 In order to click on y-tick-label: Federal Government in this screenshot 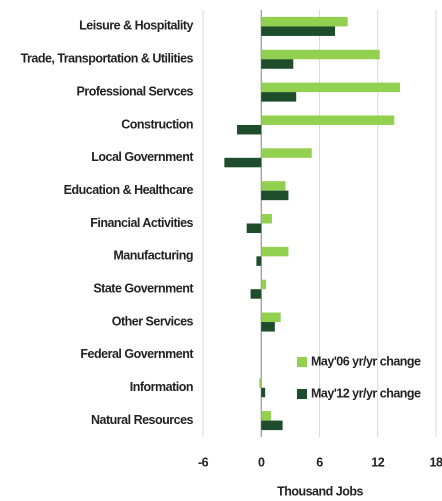, I will do `click(137, 354)`.